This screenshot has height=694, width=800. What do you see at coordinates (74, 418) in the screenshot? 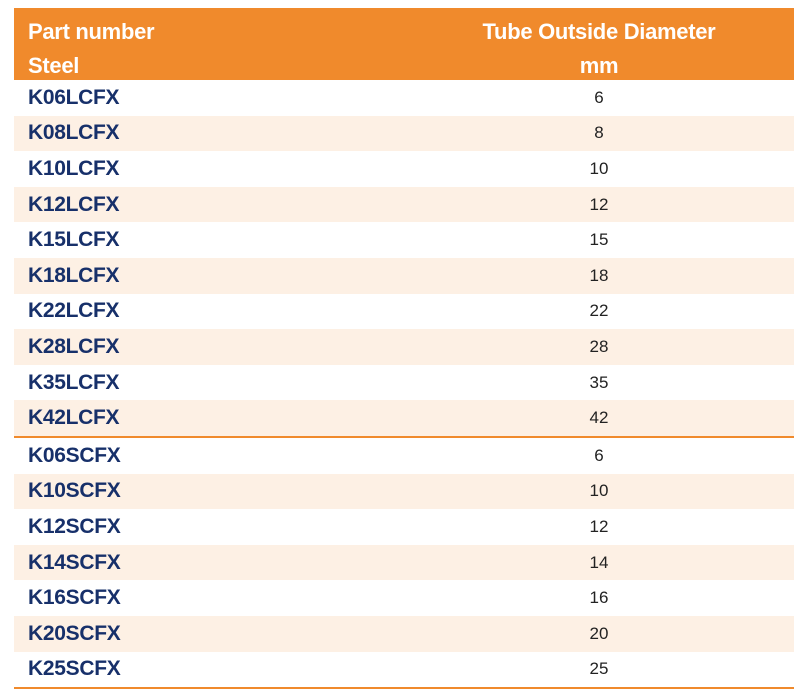
I see `part-number-cell: K42LCFX` at bounding box center [74, 418].